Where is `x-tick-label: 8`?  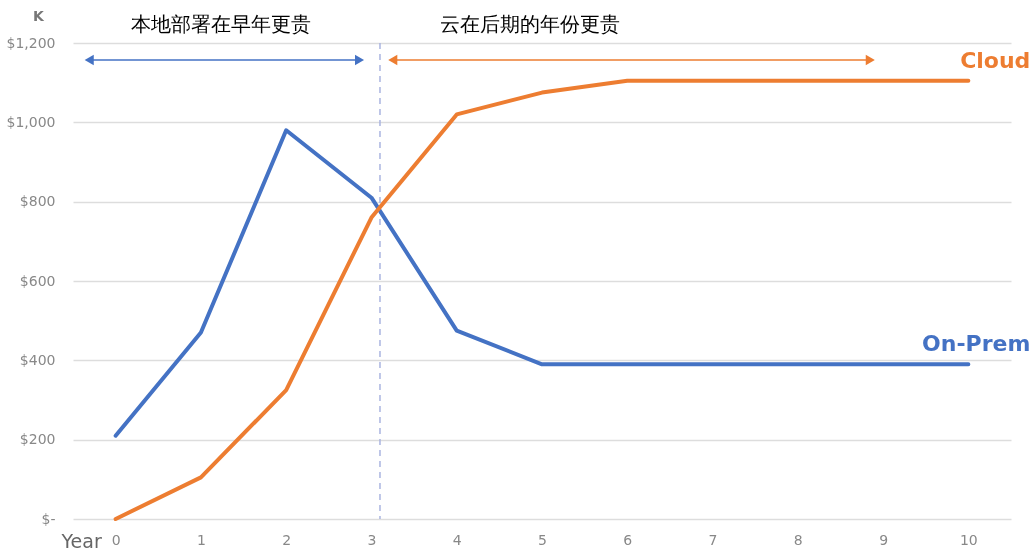
x-tick-label: 8 is located at coordinates (798, 539).